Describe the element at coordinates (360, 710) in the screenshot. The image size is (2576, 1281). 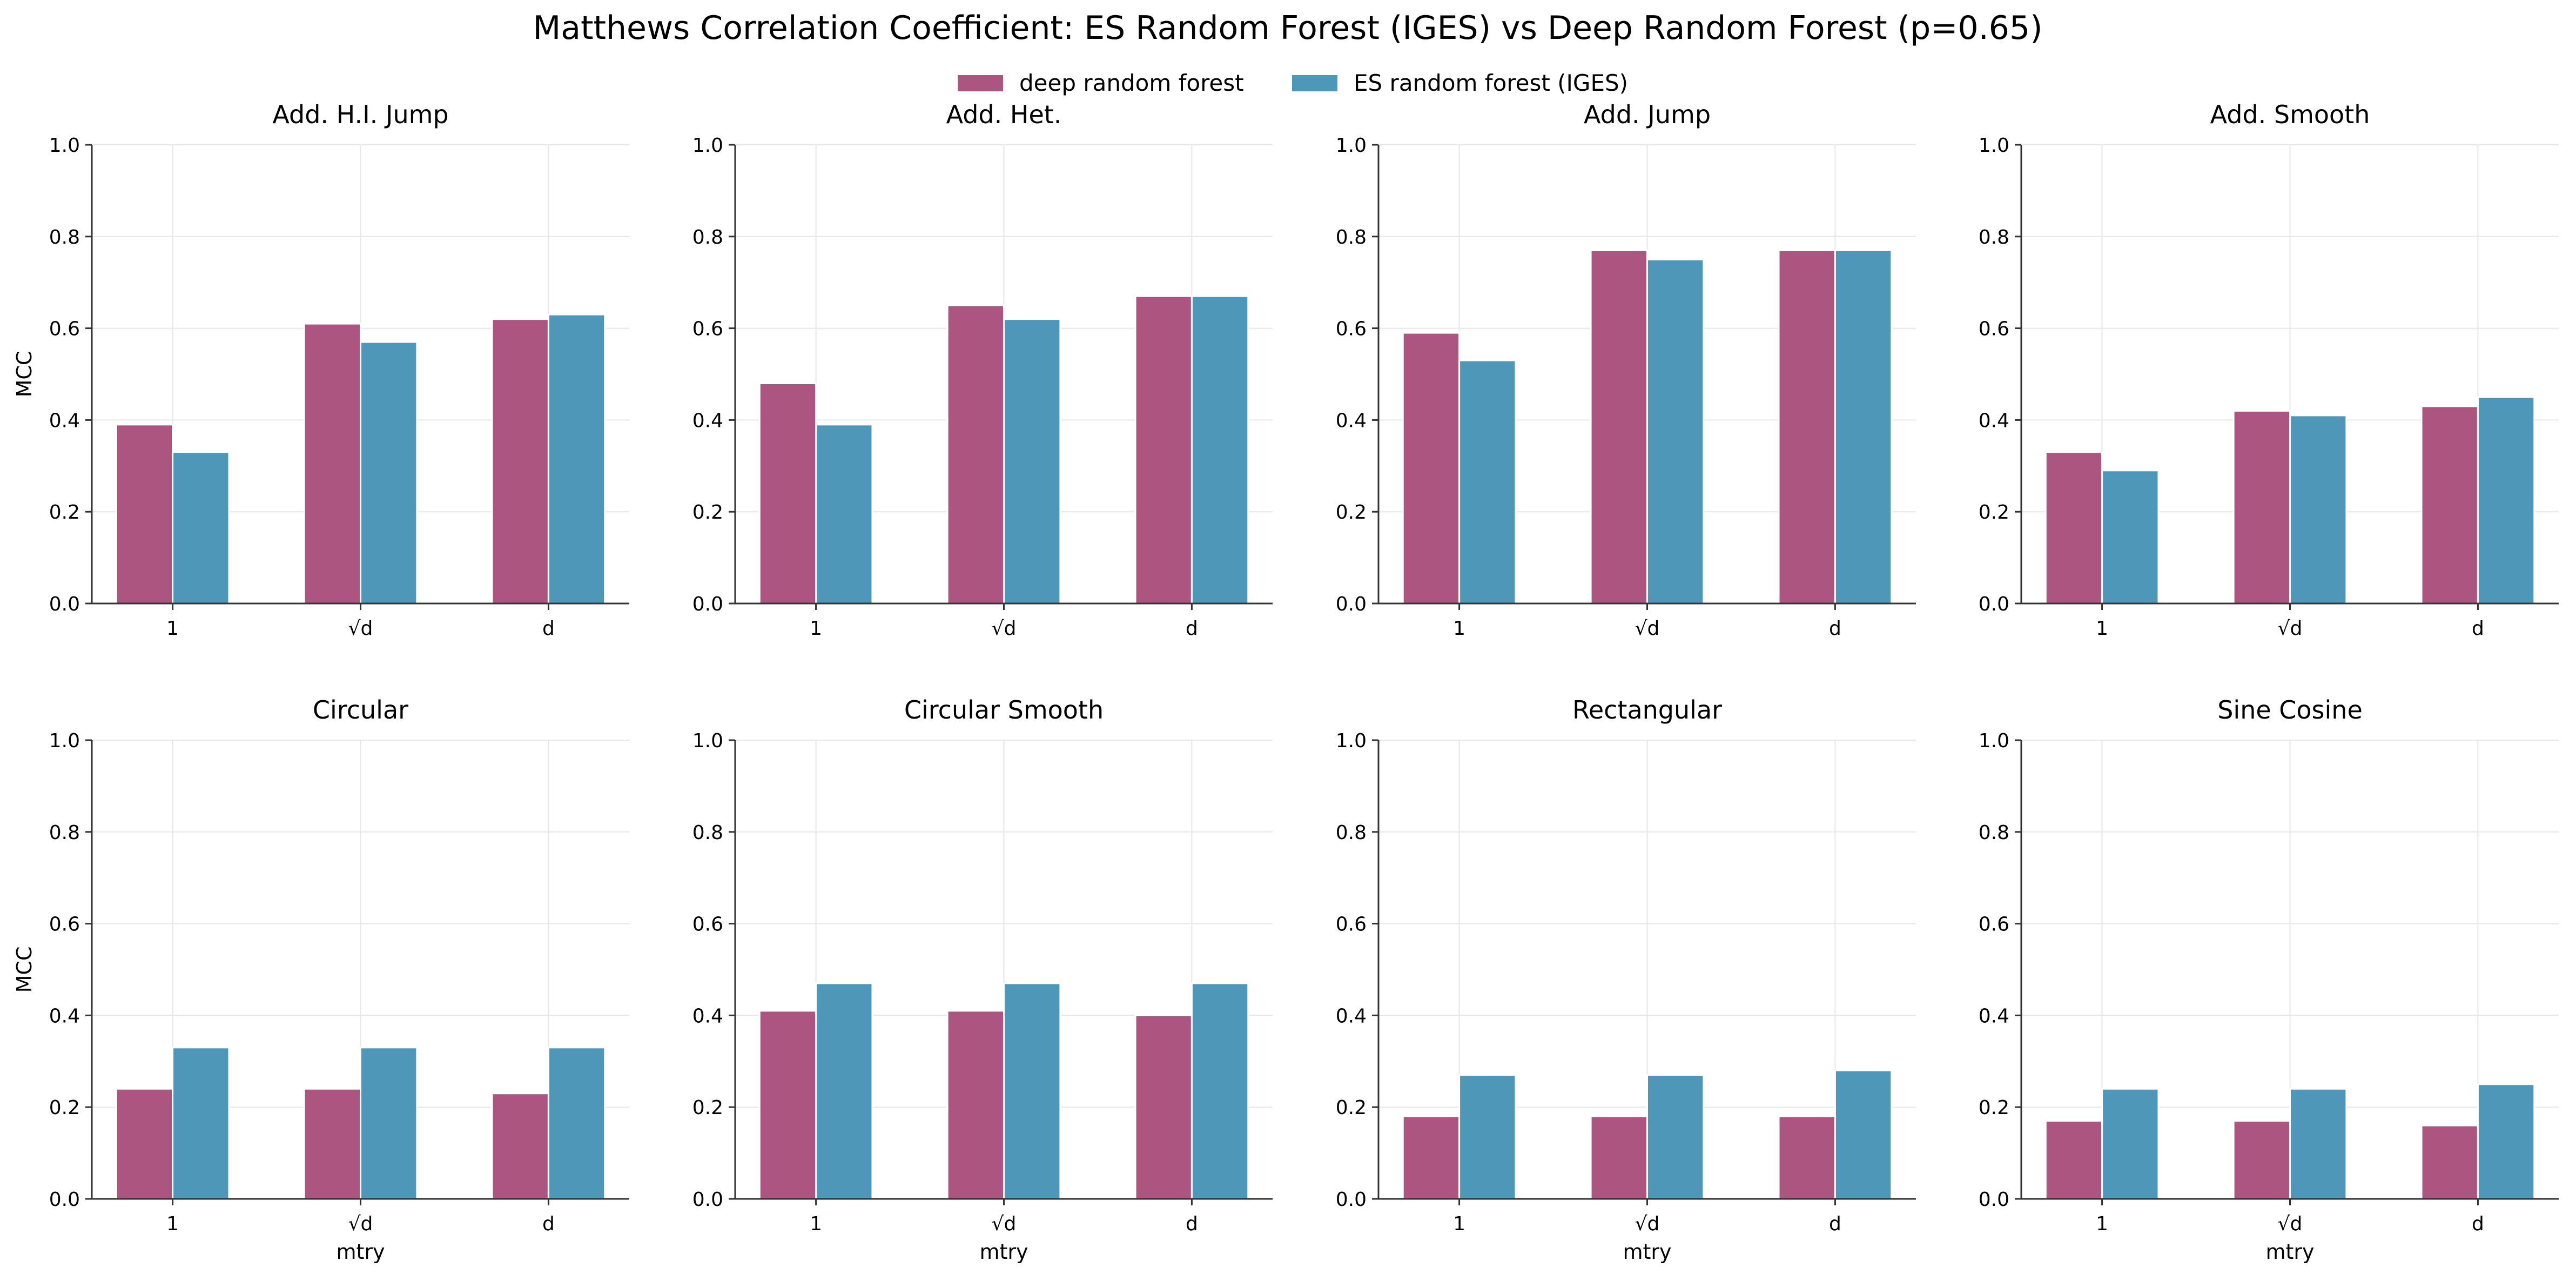
I see `subplot-title: Circular` at that location.